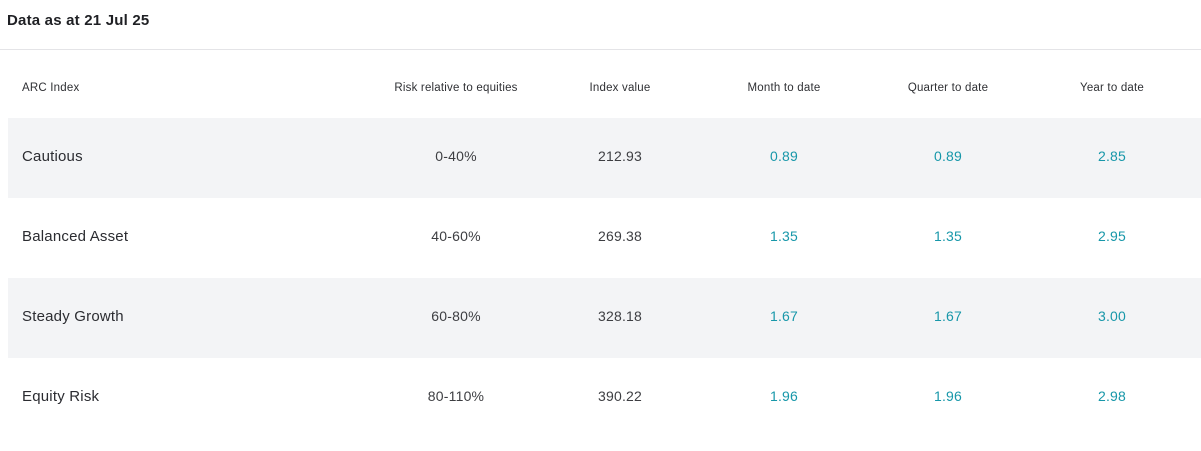  What do you see at coordinates (456, 396) in the screenshot?
I see `cell-risk-range: 80-110%` at bounding box center [456, 396].